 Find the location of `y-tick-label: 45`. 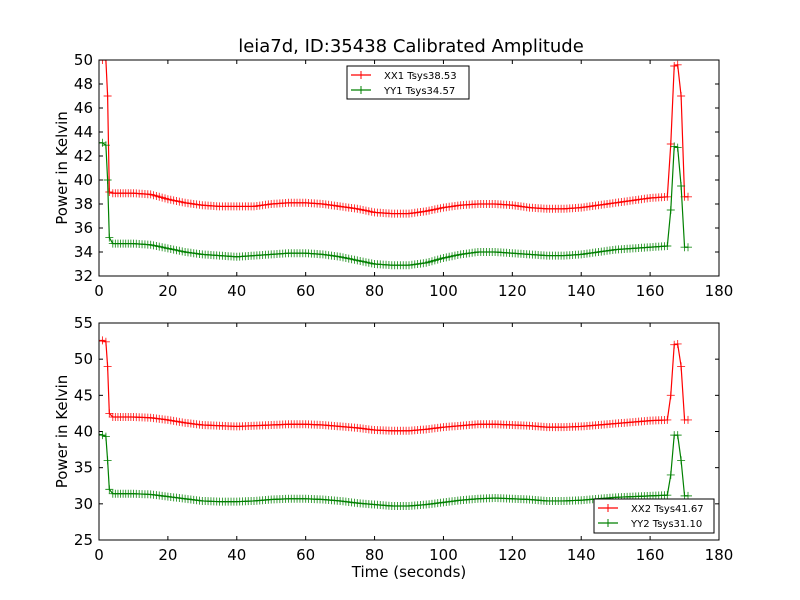

y-tick-label: 45 is located at coordinates (83, 395).